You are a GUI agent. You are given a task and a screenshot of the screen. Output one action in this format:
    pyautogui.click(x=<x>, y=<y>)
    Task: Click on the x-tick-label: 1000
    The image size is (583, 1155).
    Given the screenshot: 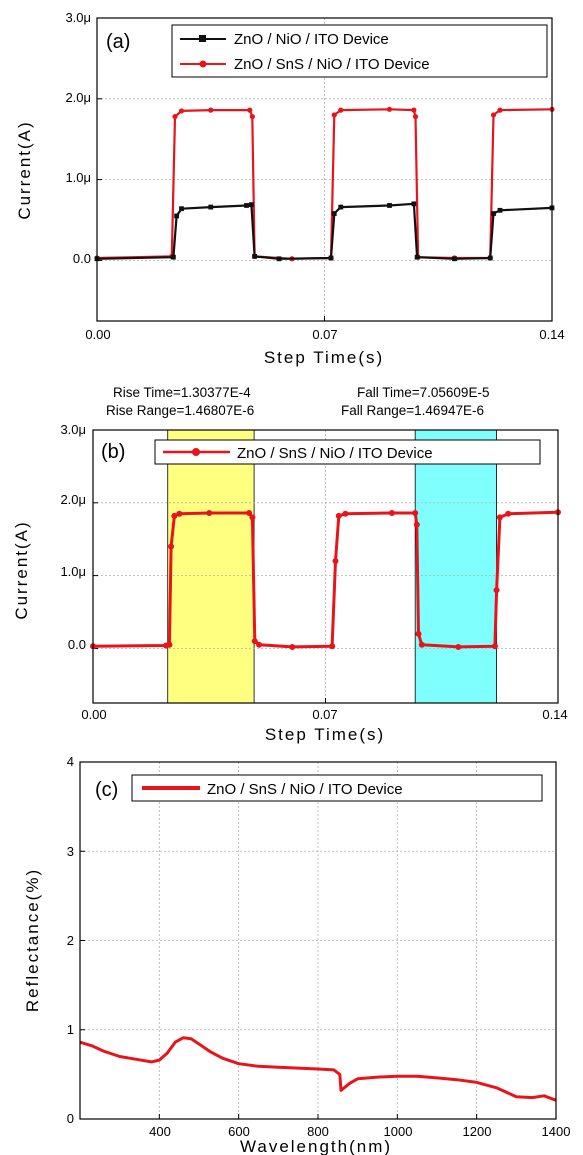 What is the action you would take?
    pyautogui.click(x=398, y=1131)
    